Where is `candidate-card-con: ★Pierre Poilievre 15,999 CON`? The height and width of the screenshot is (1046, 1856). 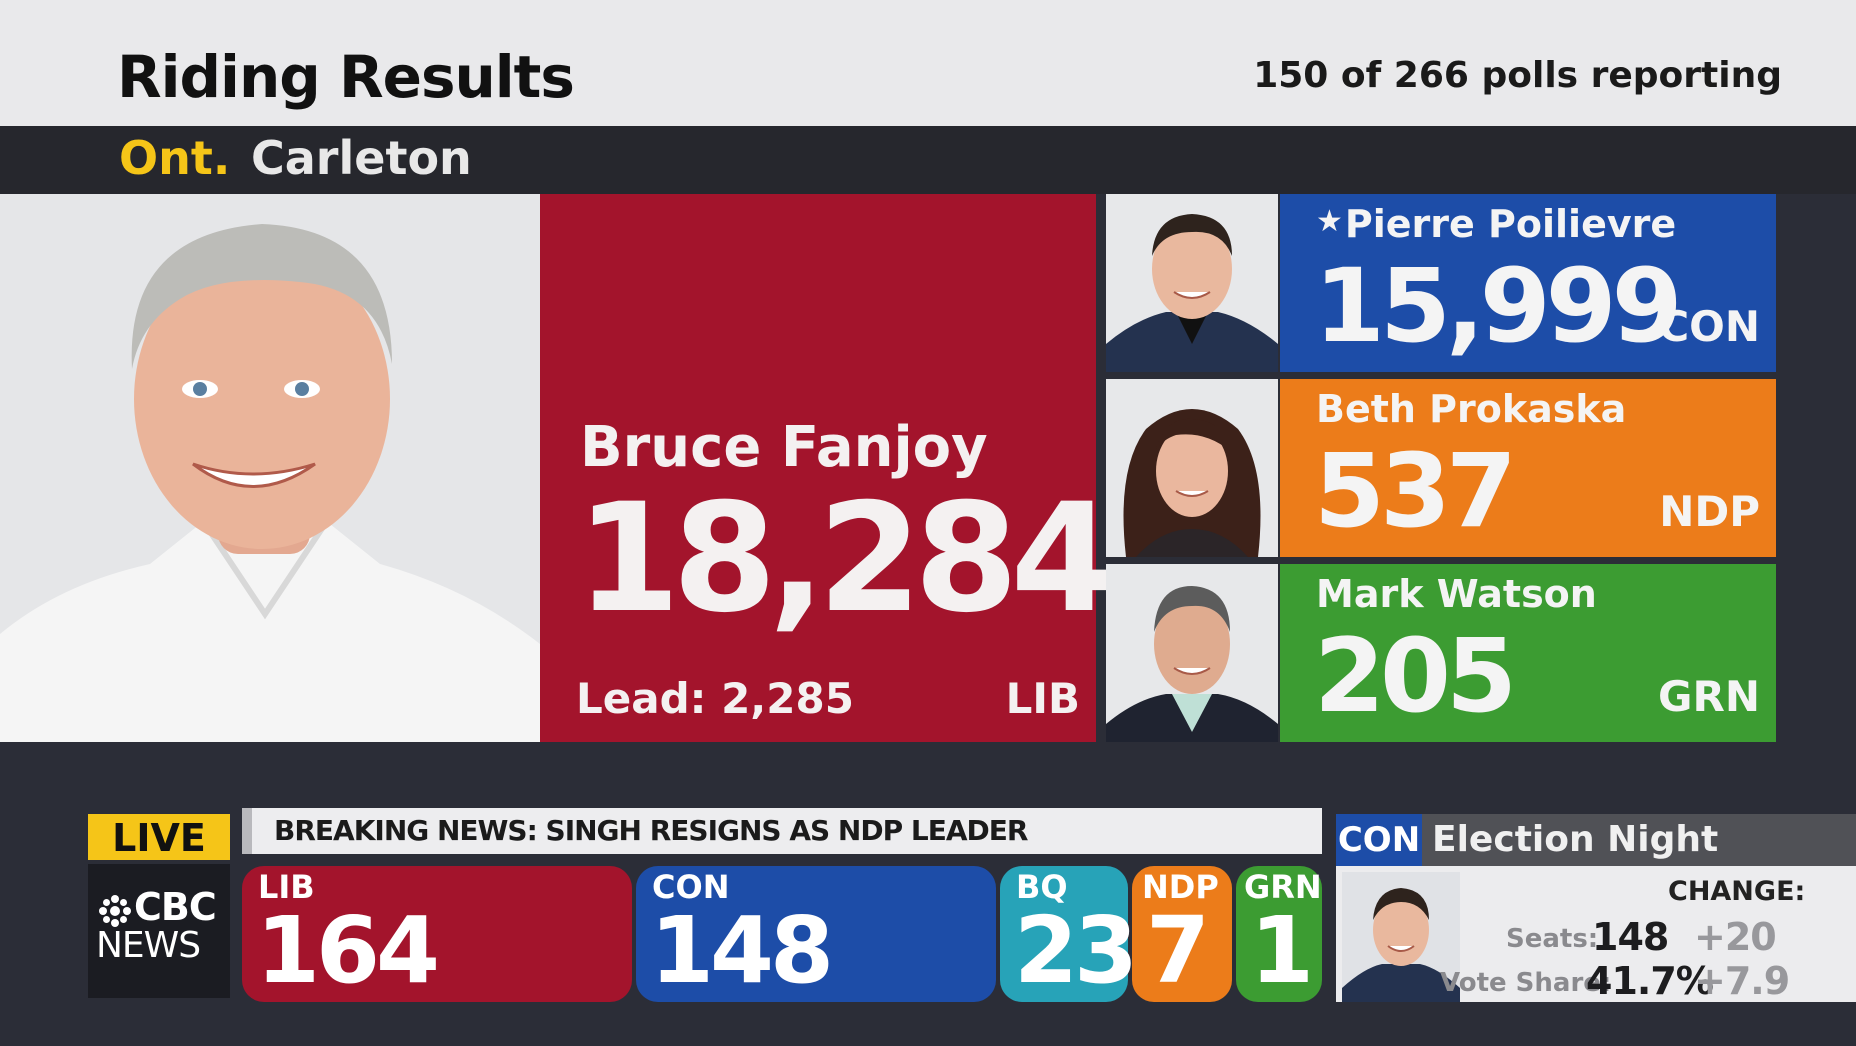
candidate-card-con: ★Pierre Poilievre 15,999 CON is located at coordinates (1528, 283).